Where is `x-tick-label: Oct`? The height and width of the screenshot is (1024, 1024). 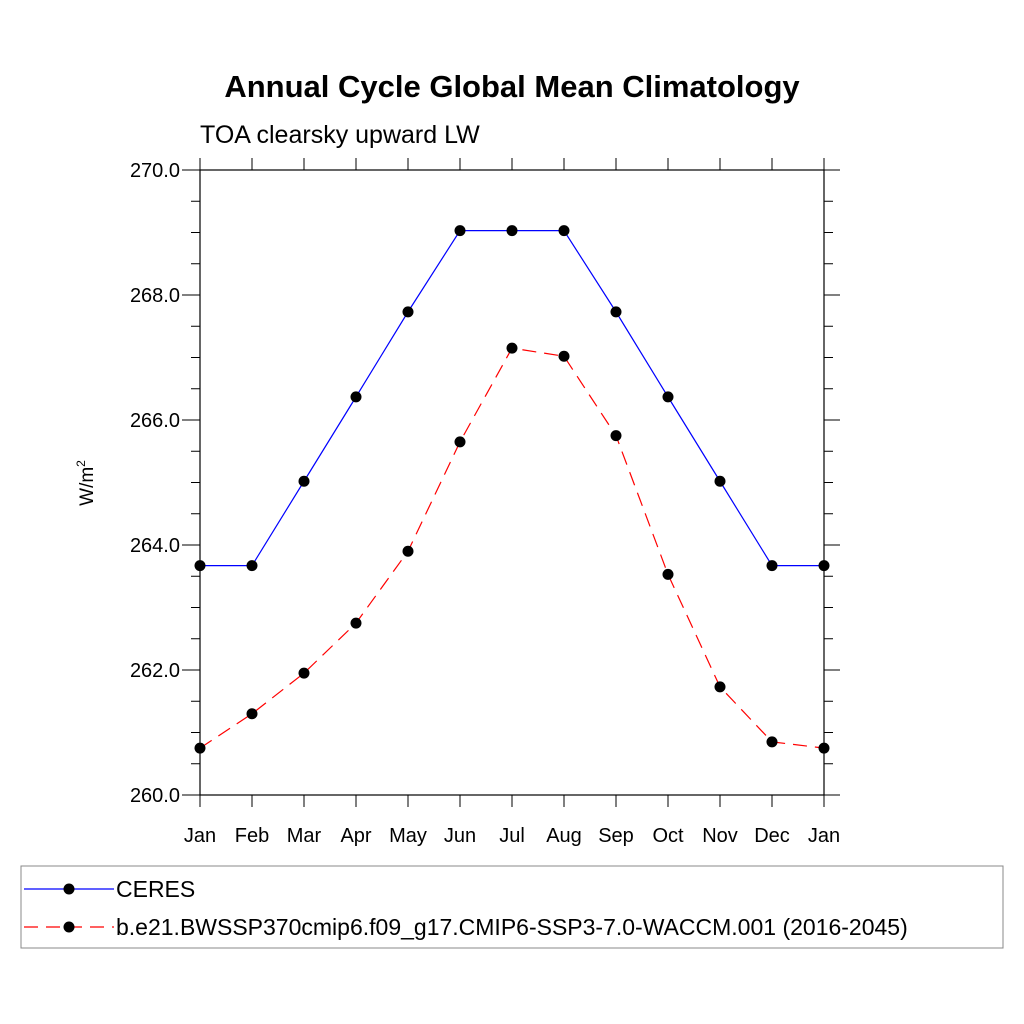 x-tick-label: Oct is located at coordinates (668, 836).